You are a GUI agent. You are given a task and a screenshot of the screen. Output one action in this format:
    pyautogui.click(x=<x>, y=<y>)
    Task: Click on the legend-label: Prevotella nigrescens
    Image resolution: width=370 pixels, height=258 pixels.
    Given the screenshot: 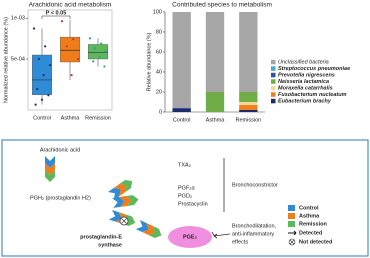 What is the action you would take?
    pyautogui.click(x=306, y=75)
    